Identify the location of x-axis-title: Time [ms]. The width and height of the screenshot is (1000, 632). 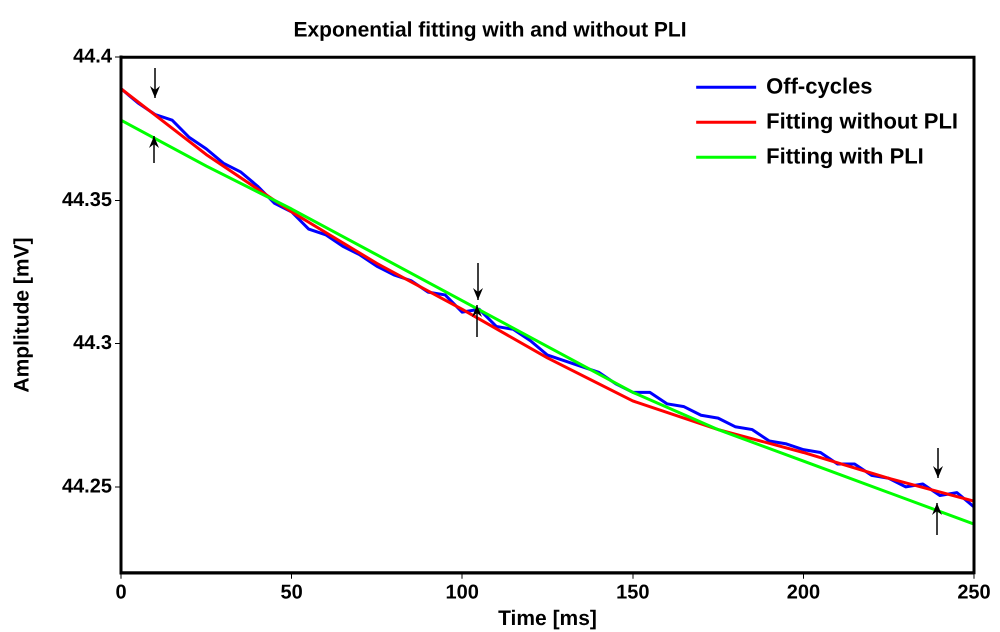
(547, 618).